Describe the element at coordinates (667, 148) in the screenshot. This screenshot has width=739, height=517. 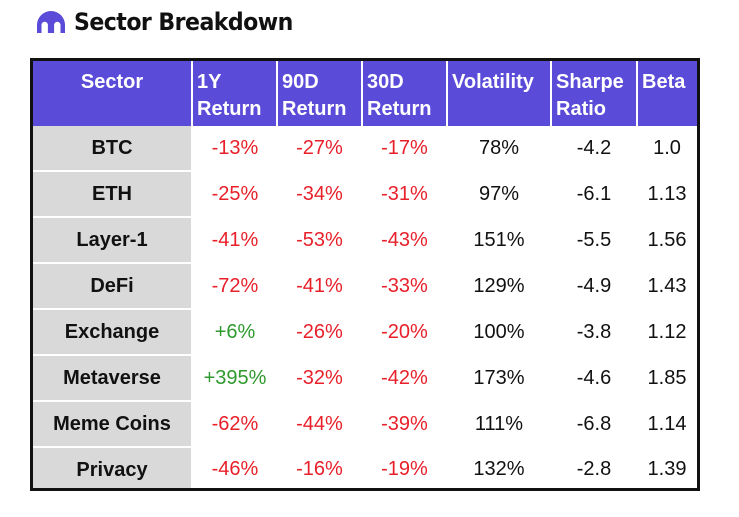
I see `table-cell: 1.0` at that location.